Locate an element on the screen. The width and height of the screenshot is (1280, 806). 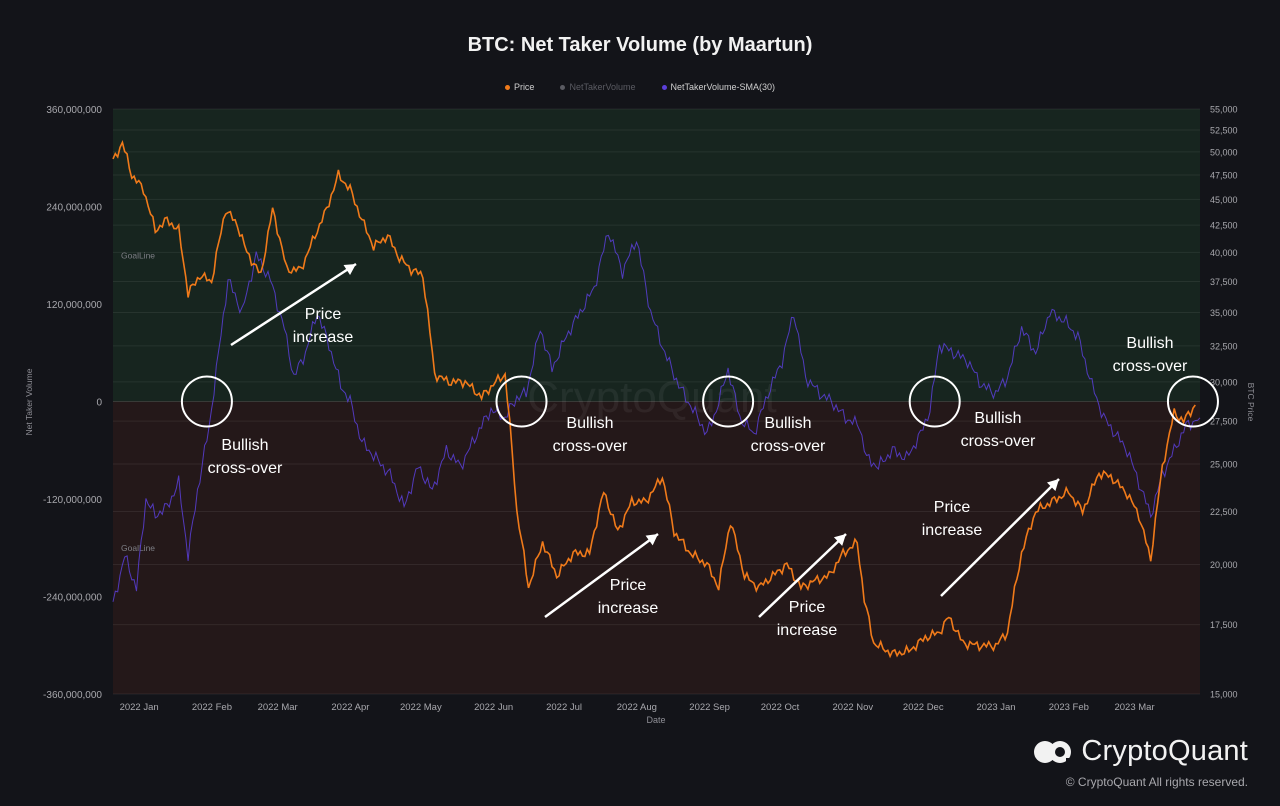
x-tick-label: 2022 Sep is located at coordinates (709, 707).